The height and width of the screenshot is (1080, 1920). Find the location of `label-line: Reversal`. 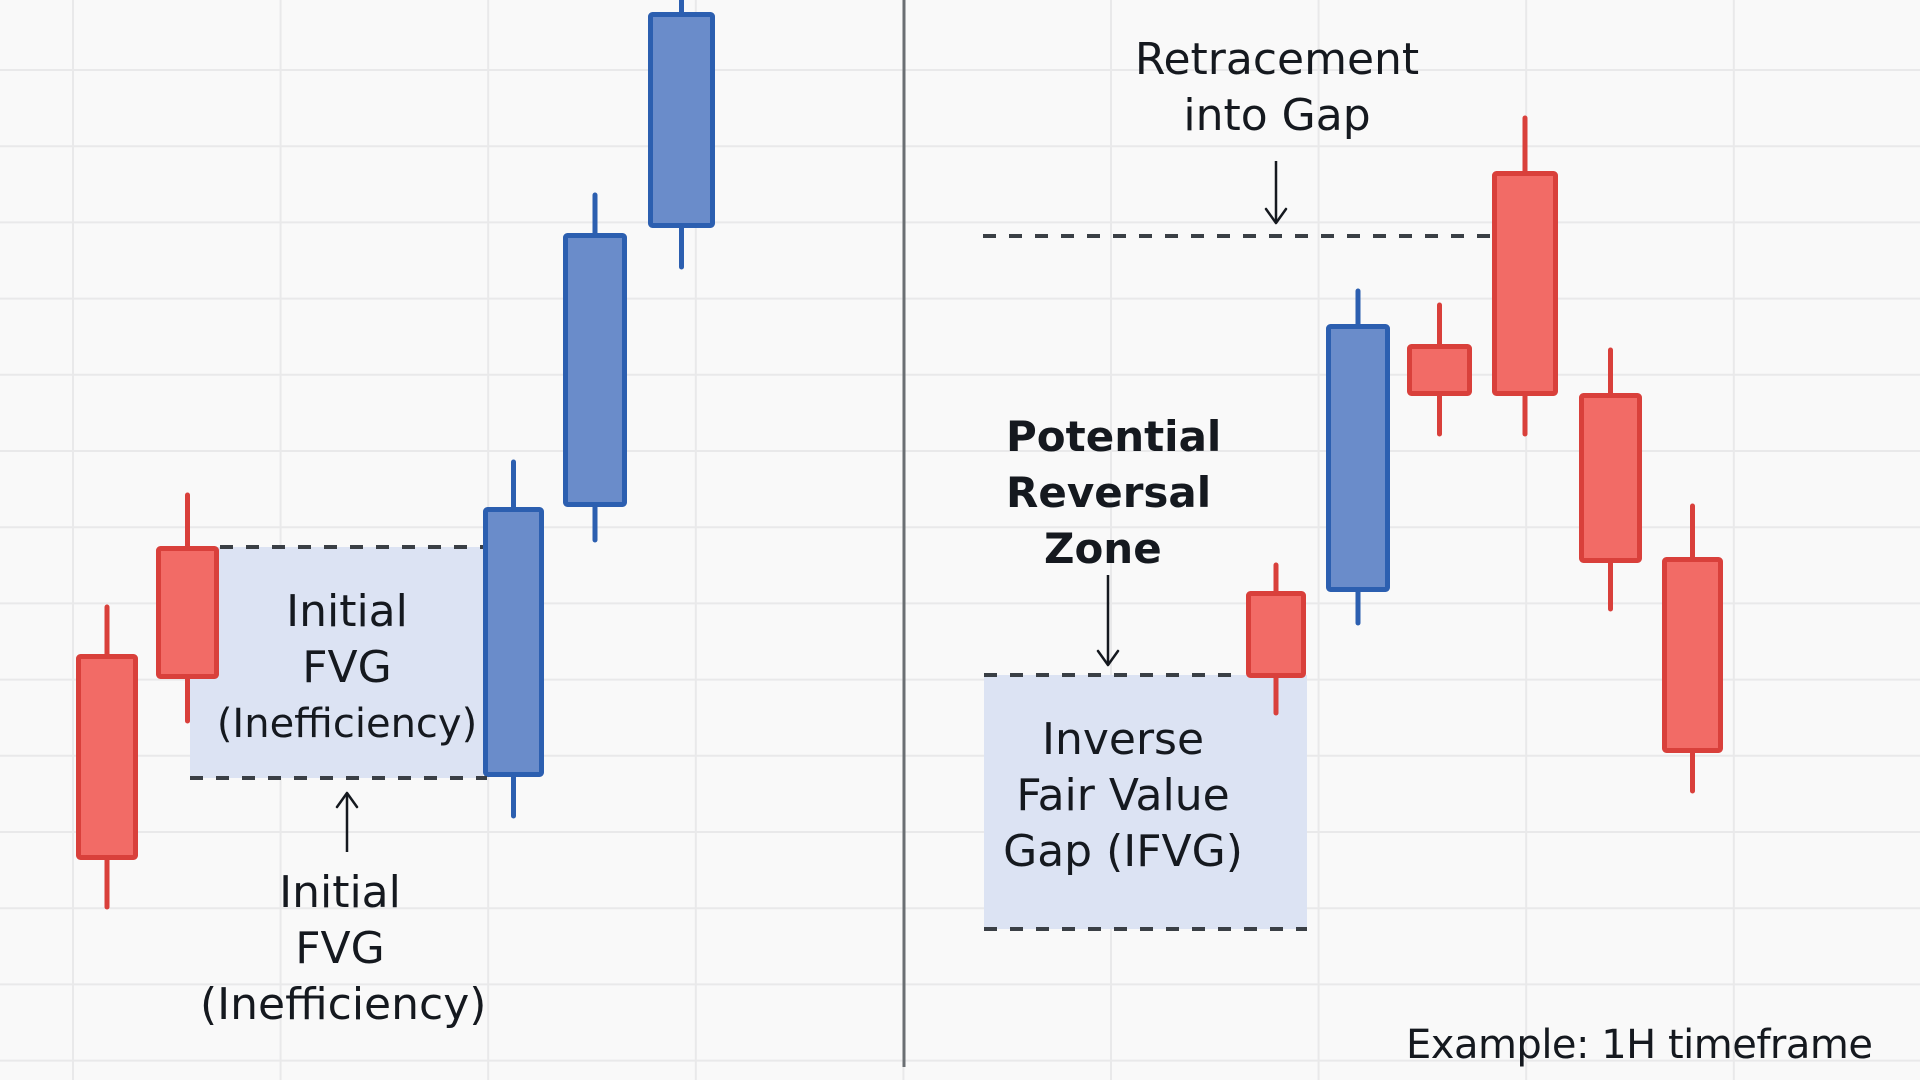

label-line: Reversal is located at coordinates (1109, 492).